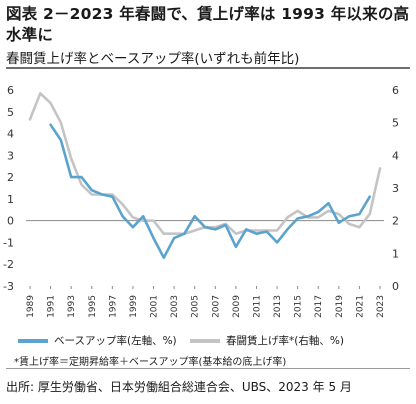 The height and width of the screenshot is (404, 416). I want to click on x-tick-label: 2003, so click(175, 306).